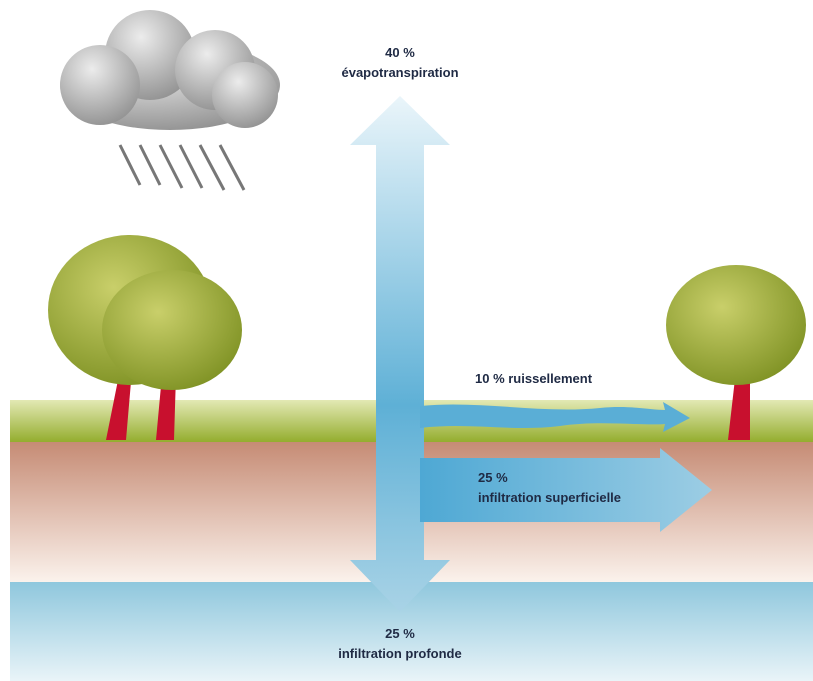 The height and width of the screenshot is (681, 813). I want to click on infiltration-arrow, so click(566, 490).